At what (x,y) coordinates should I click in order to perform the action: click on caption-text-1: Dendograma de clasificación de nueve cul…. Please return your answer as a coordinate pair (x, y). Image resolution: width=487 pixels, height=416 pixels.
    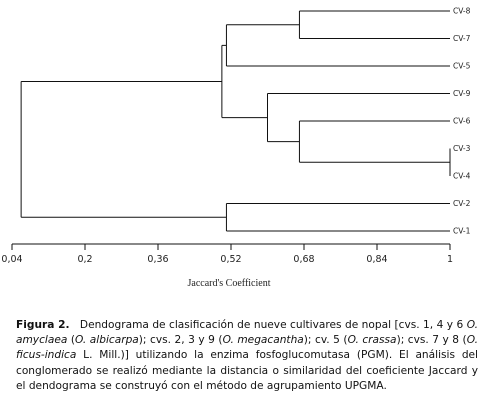
    Looking at the image, I should click on (273, 325).